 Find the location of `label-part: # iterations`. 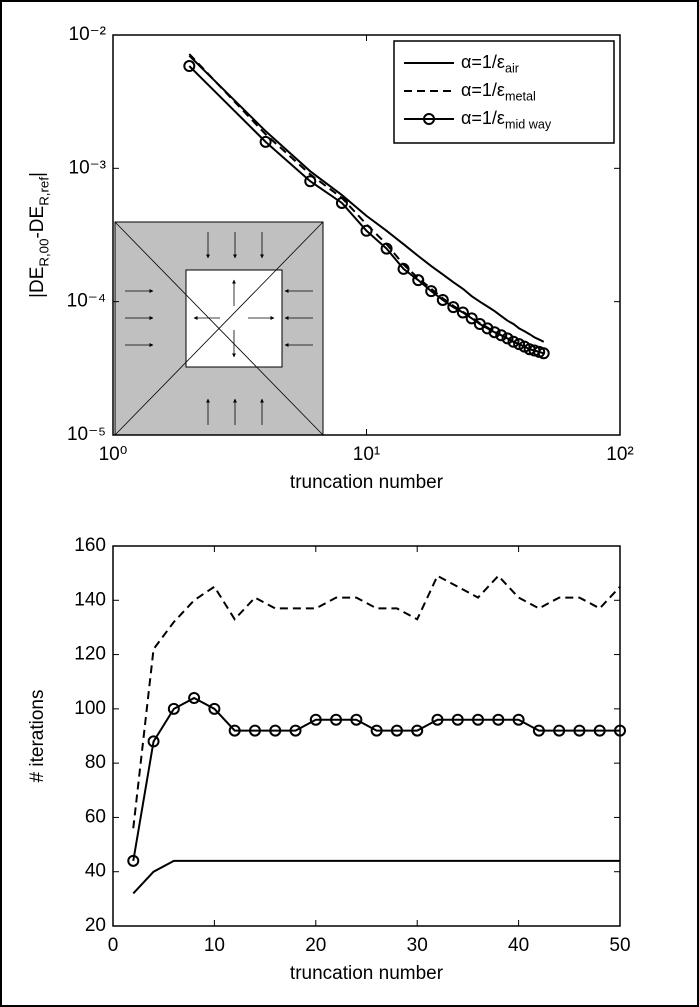

label-part: # iterations is located at coordinates (37, 736).